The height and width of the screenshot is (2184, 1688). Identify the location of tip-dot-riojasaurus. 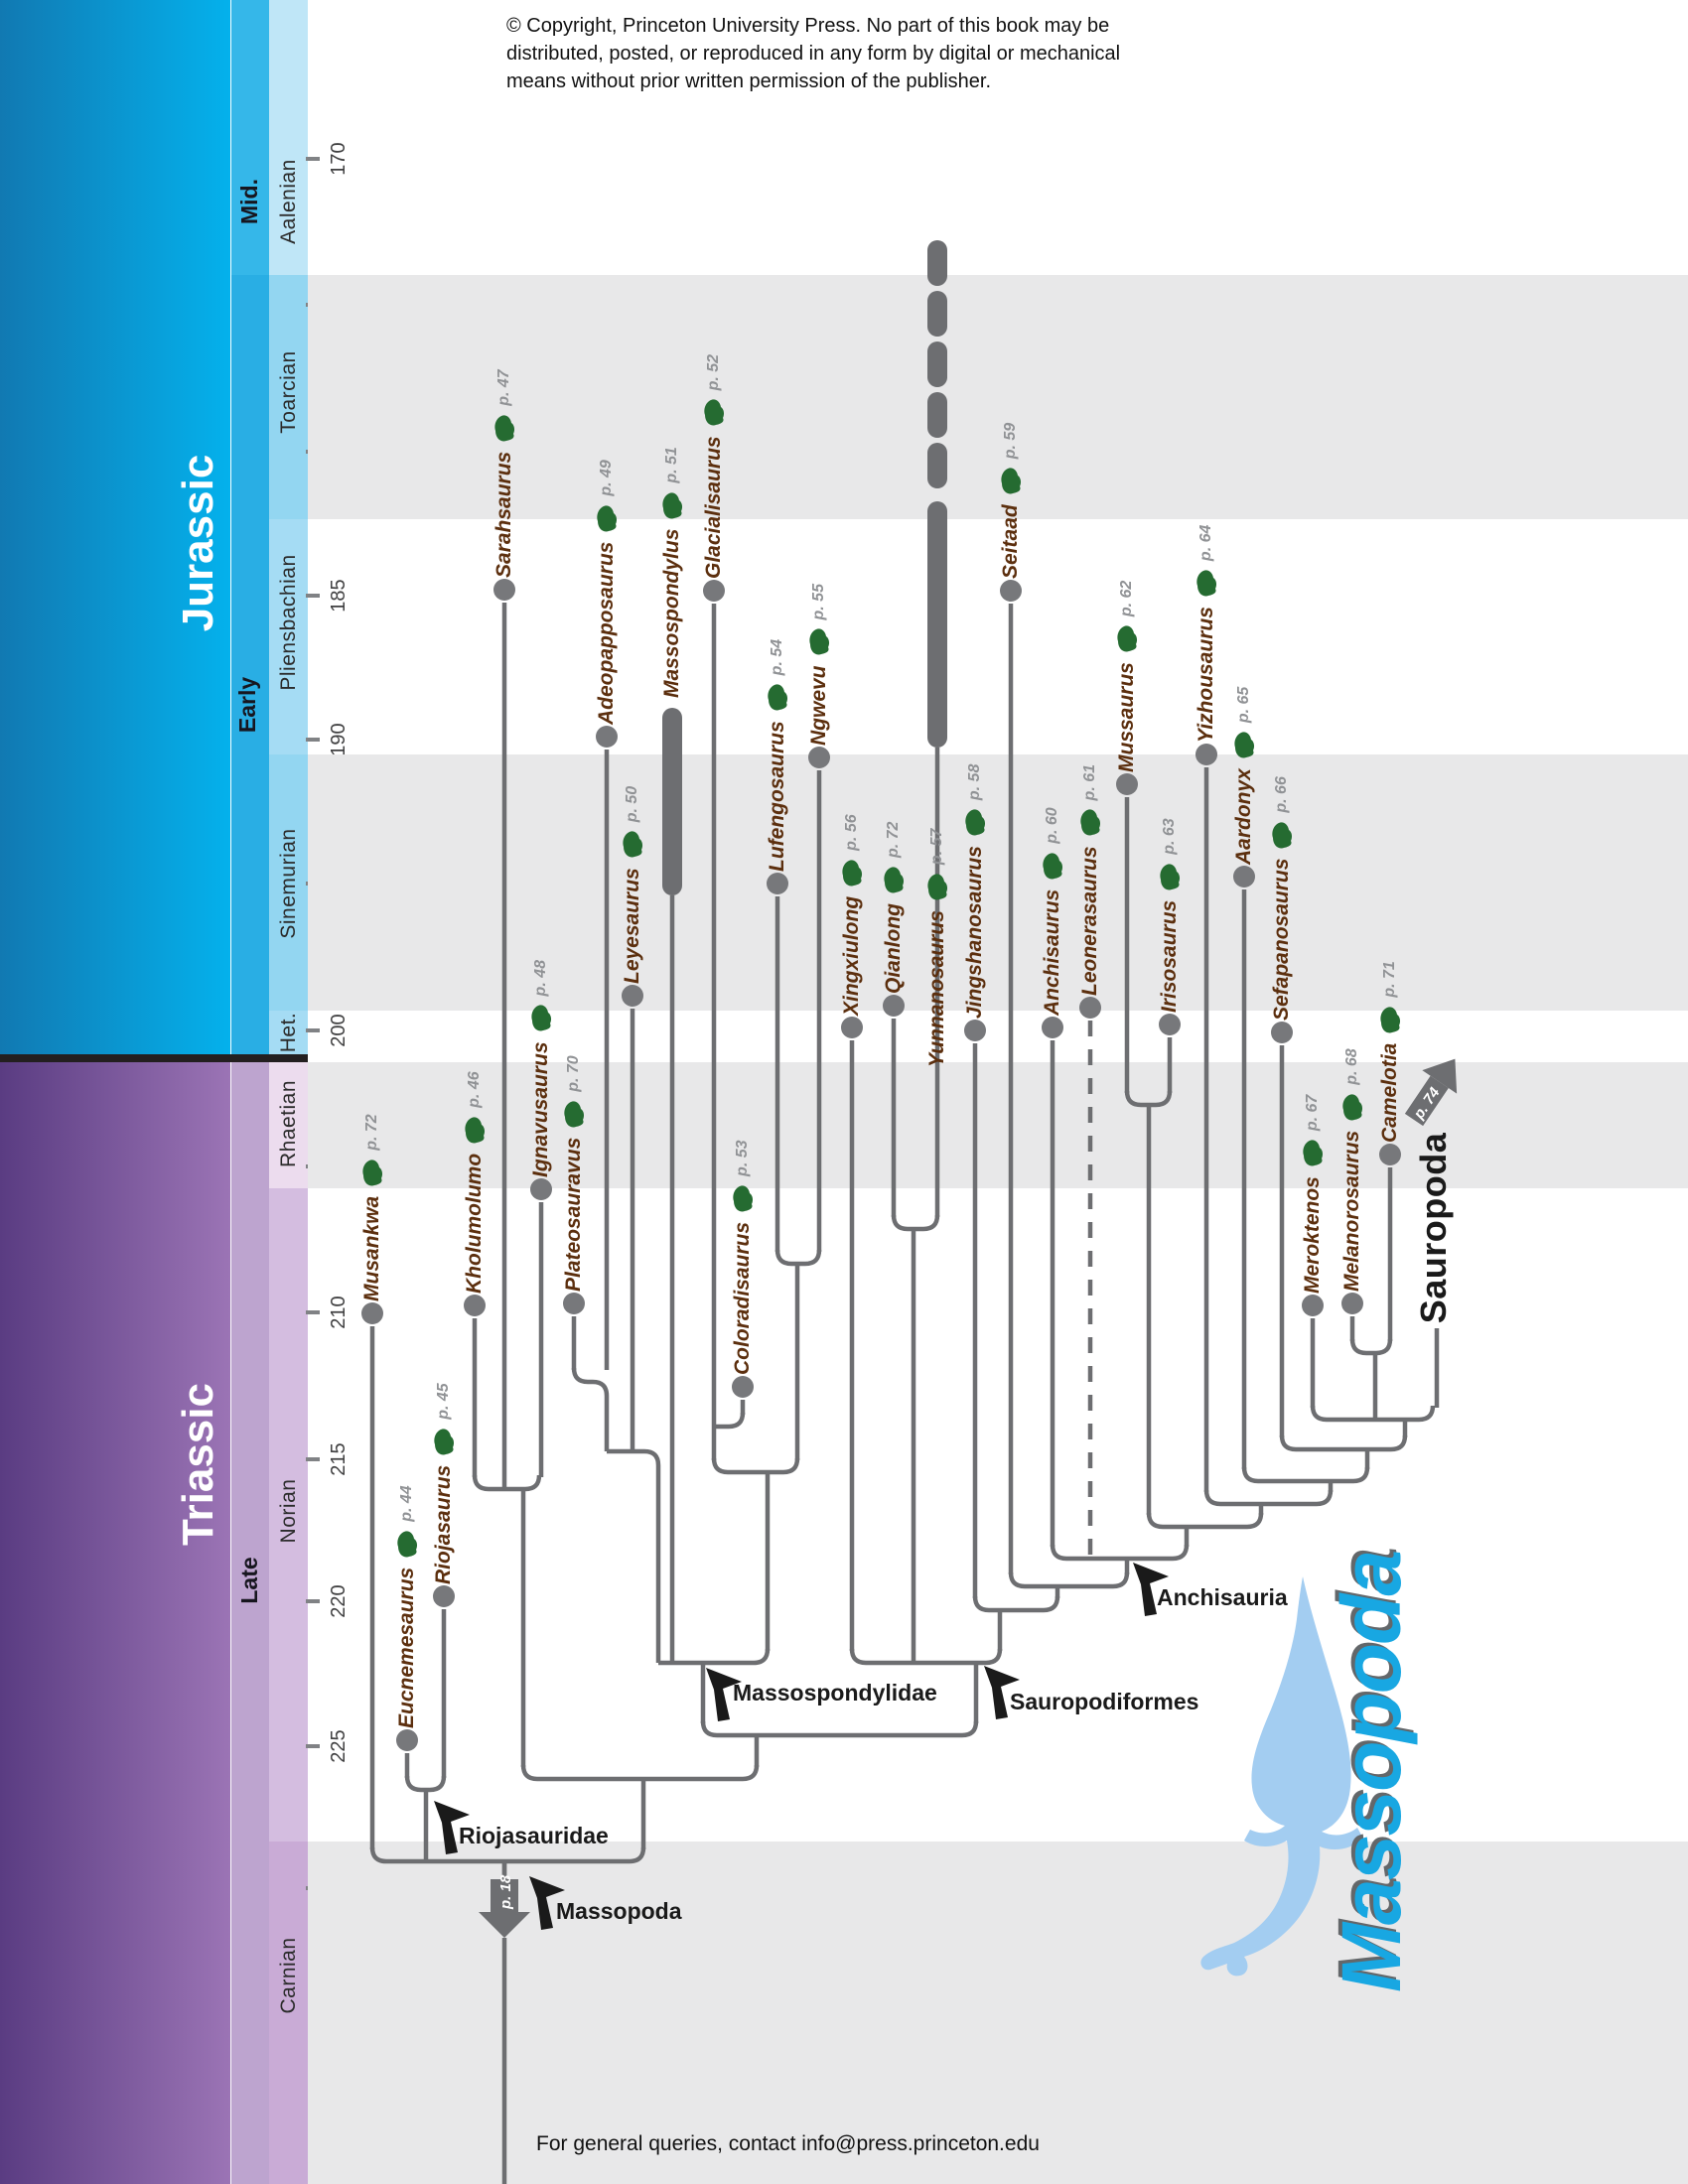
(444, 1596).